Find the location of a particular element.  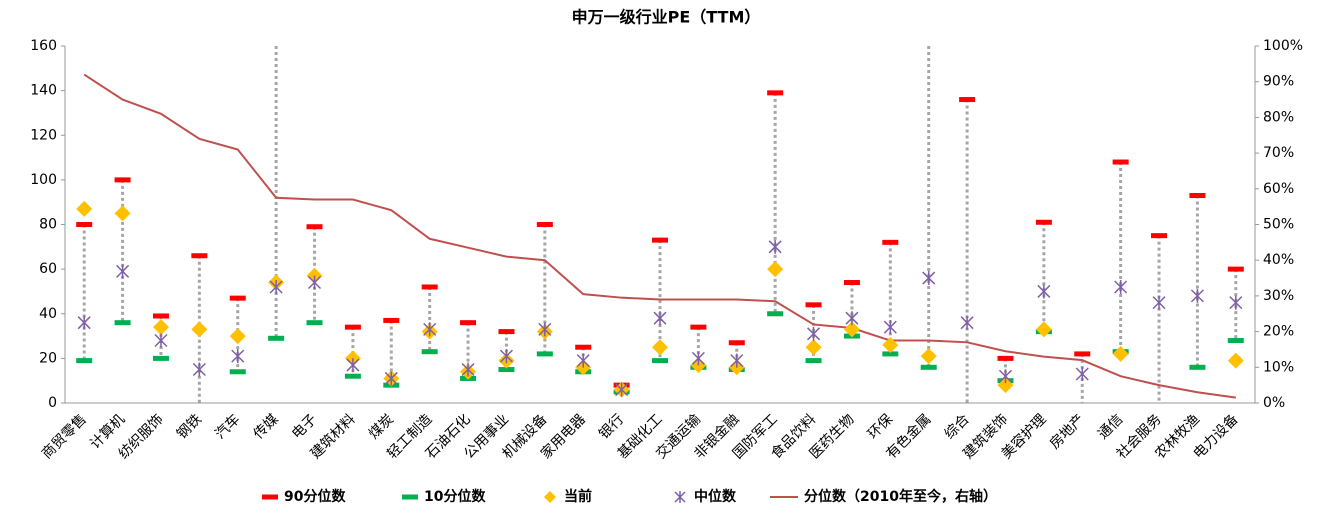

x-tick-label: 煤炭 is located at coordinates (381, 426).